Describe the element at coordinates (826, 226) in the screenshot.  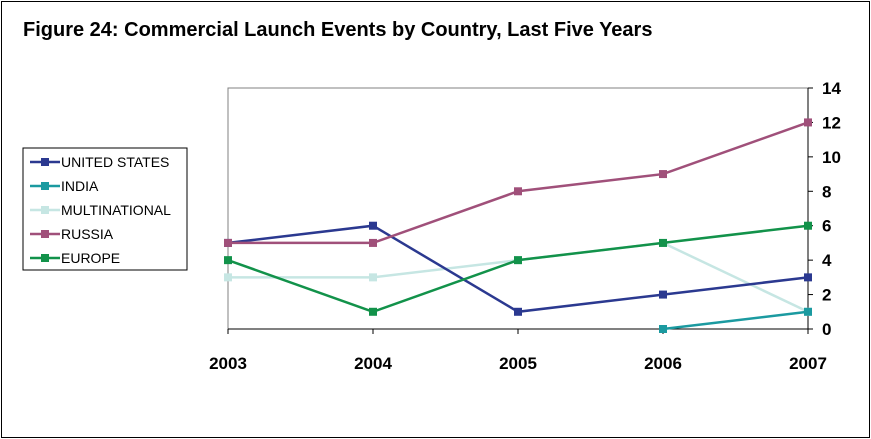
I see `y-tick-label: 6` at that location.